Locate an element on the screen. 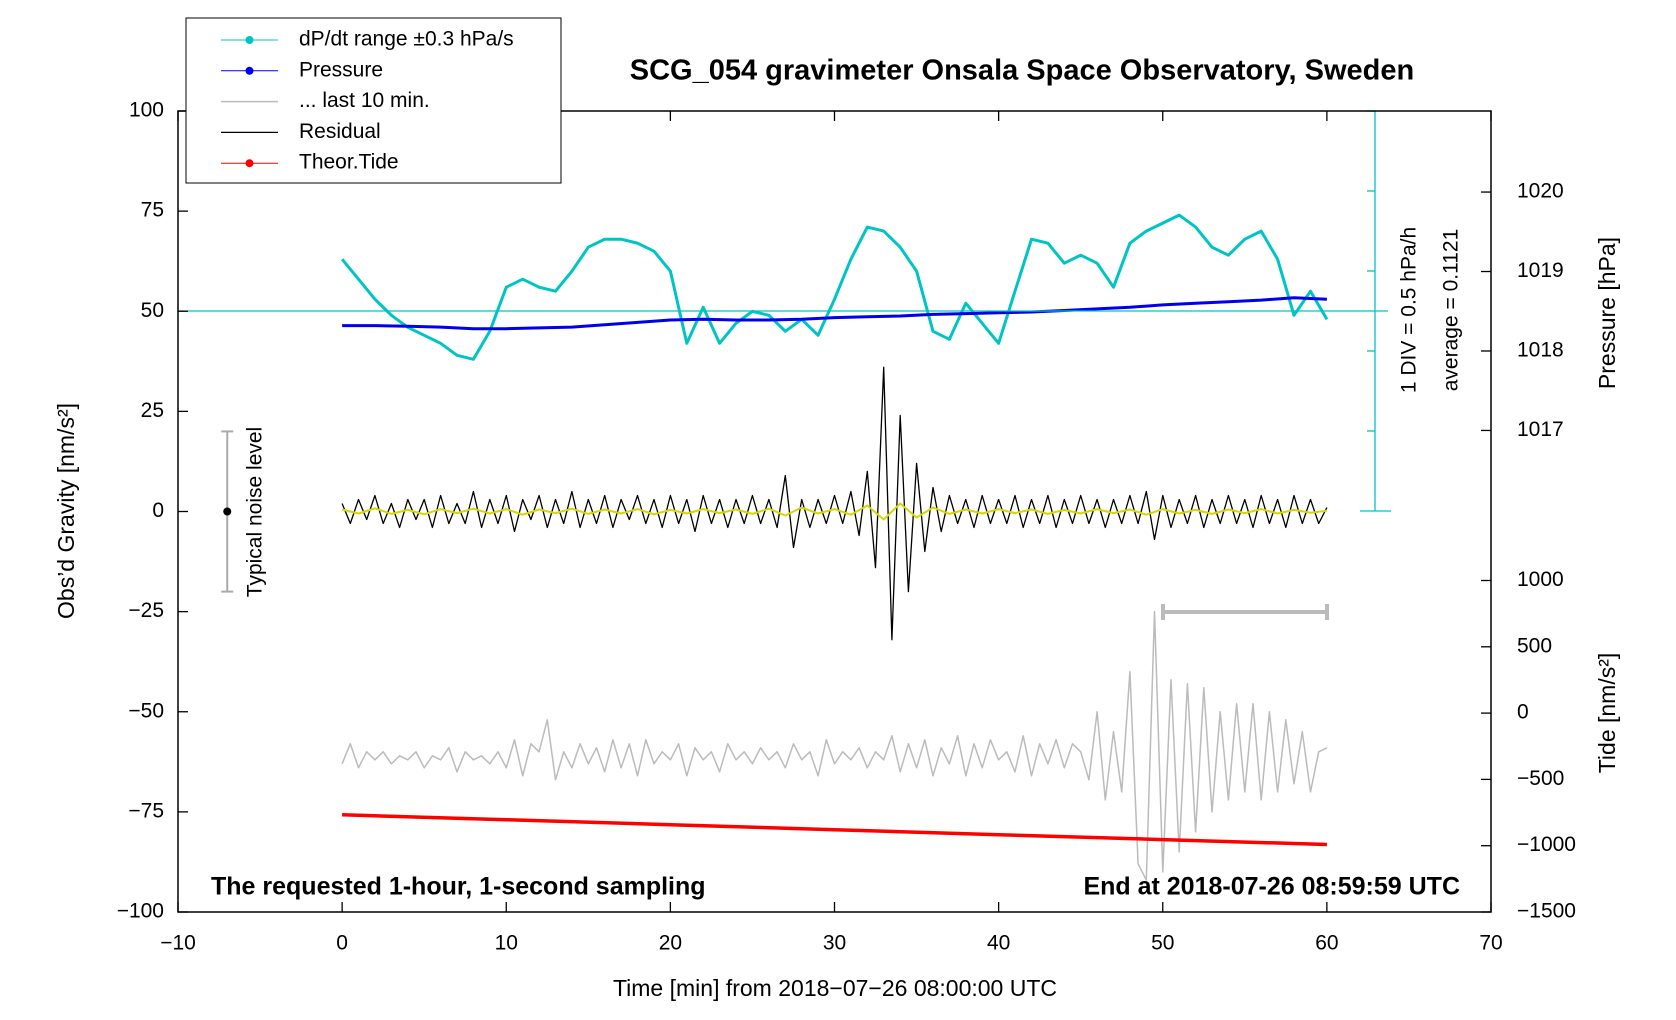 The width and height of the screenshot is (1676, 1020). y-axis-label: Obs’d Gravity [nm/s²] is located at coordinates (66, 511).